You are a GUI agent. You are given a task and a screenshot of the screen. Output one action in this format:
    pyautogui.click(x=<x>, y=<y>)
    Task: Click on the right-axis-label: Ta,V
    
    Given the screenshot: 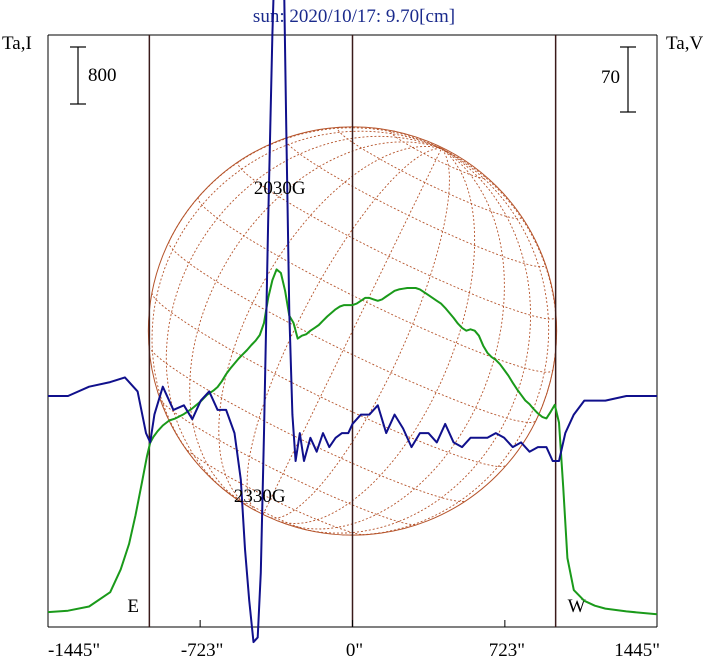 What is the action you would take?
    pyautogui.click(x=684, y=43)
    